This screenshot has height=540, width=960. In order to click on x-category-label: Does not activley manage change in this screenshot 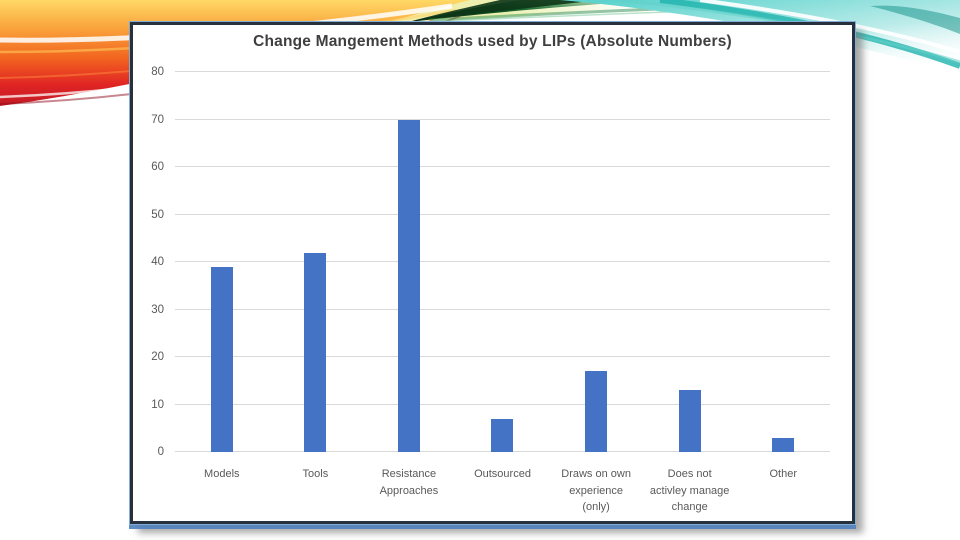, I will do `click(689, 490)`.